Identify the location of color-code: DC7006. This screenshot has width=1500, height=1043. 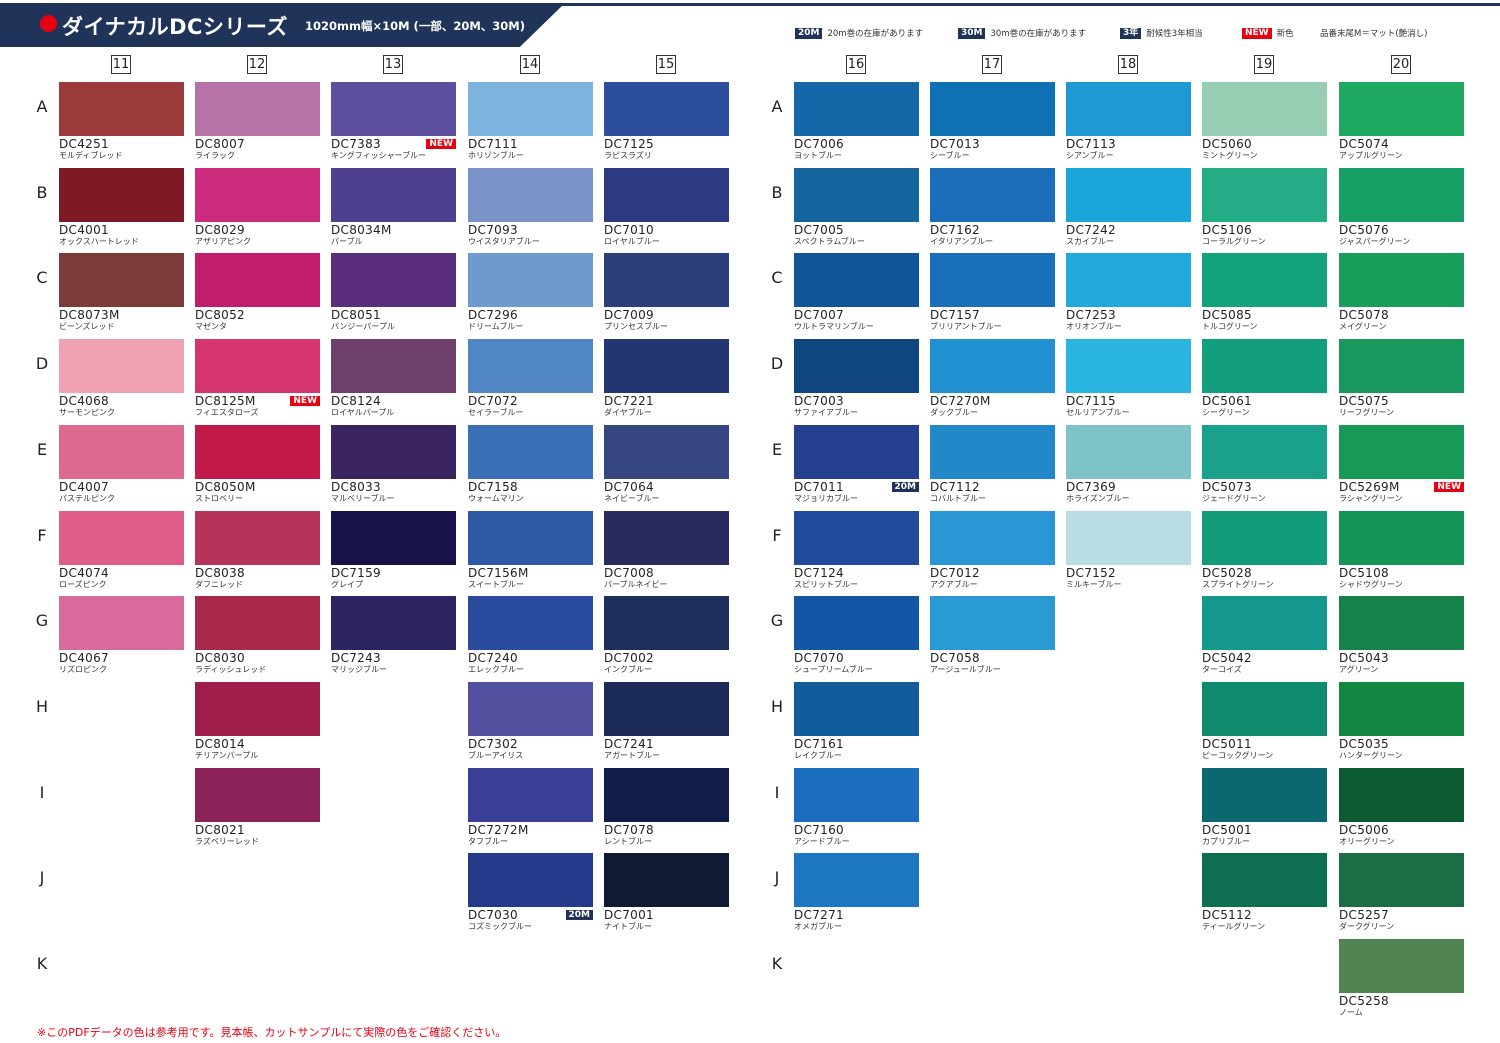
(819, 144).